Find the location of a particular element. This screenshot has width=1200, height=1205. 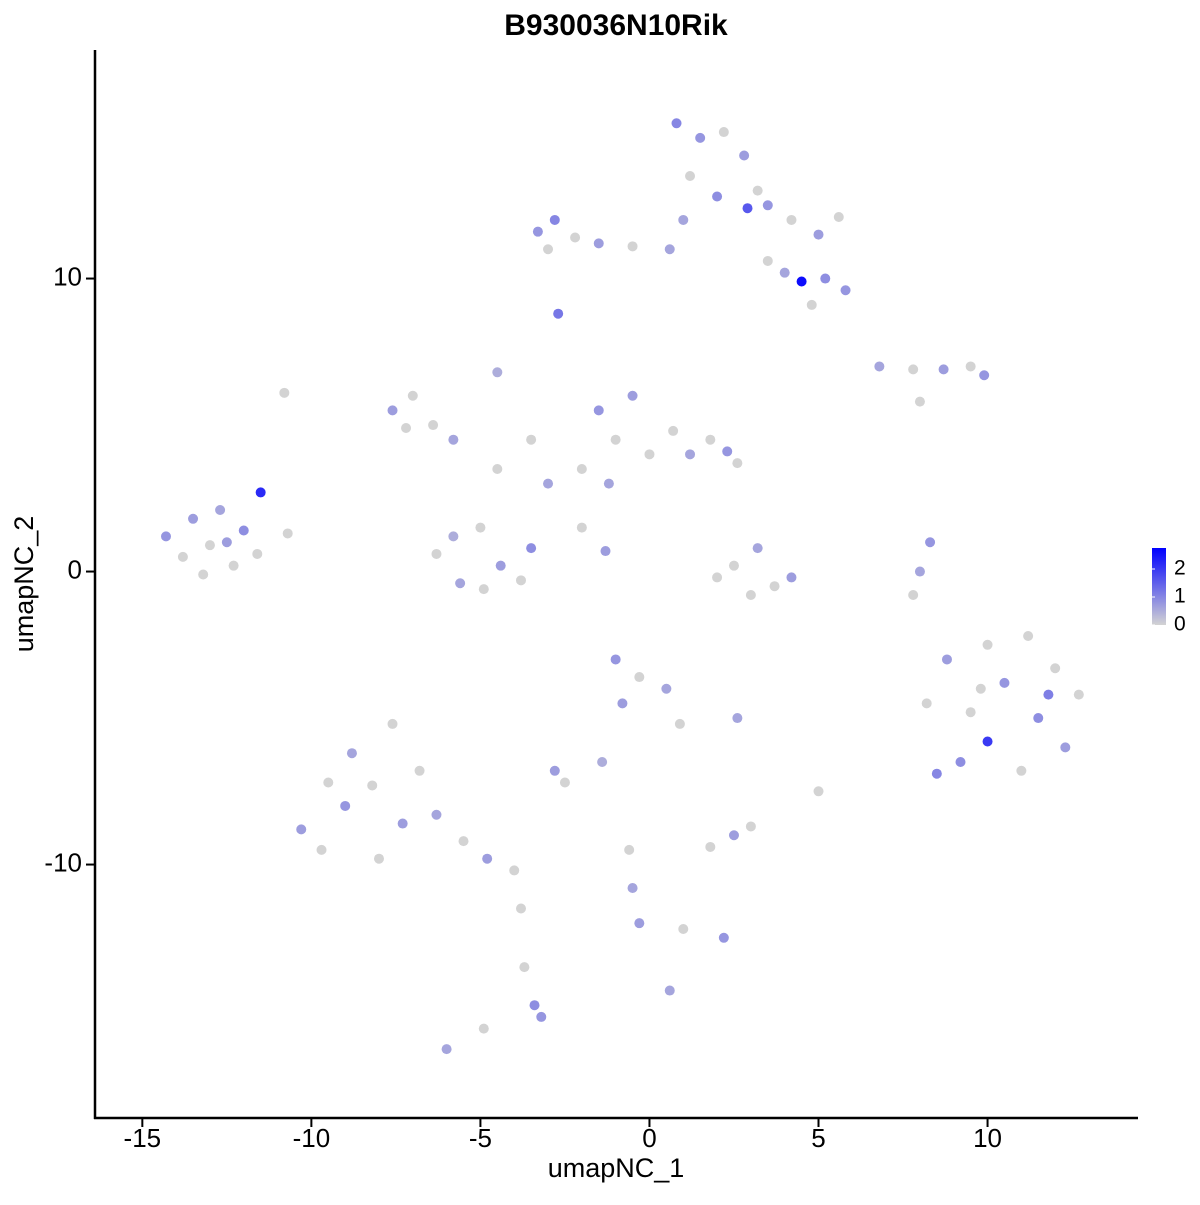

colorbar is located at coordinates (1159, 586).